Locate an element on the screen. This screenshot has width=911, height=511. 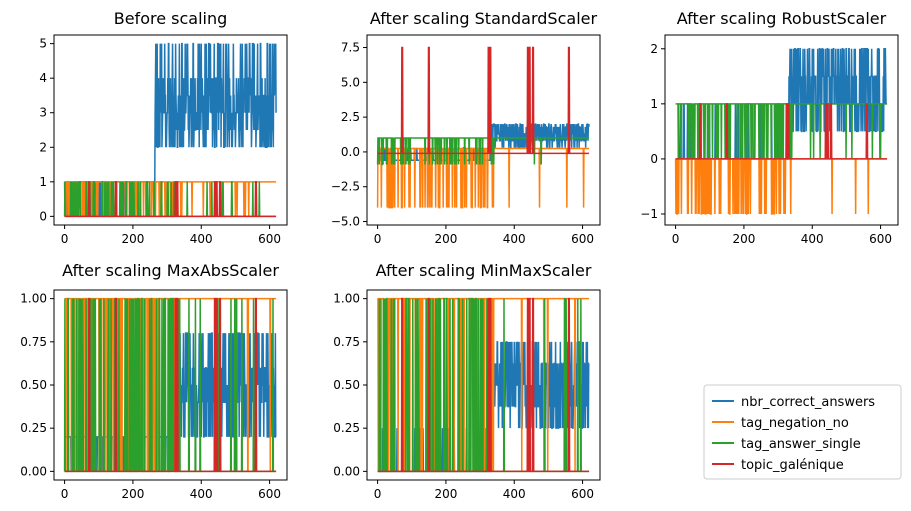
y-tick-label: 5.0 is located at coordinates (350, 82).